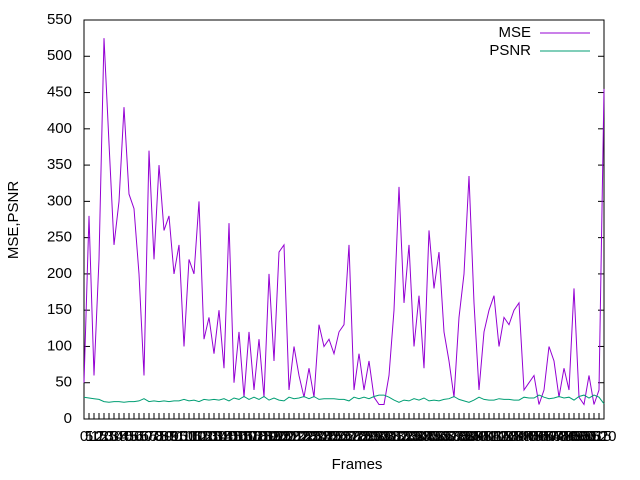 Image resolution: width=640 pixels, height=480 pixels. I want to click on x-tick-label: 515, so click(598, 436).